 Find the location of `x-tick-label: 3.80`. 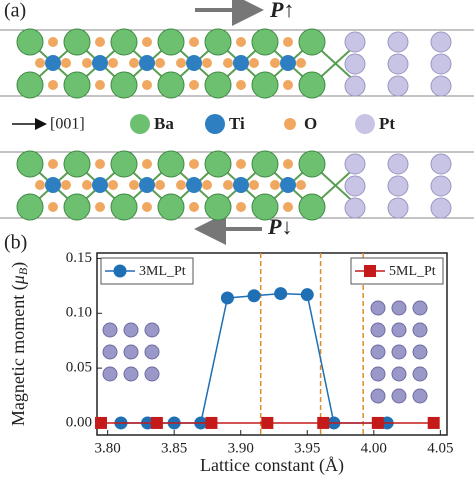

x-tick-label: 3.80 is located at coordinates (108, 448).